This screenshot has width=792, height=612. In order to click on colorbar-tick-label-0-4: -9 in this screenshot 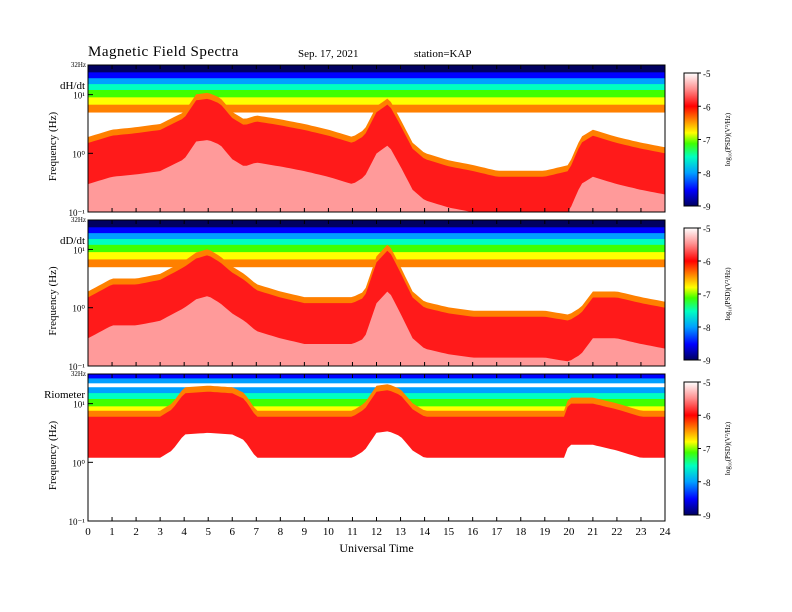, I will do `click(707, 207)`.